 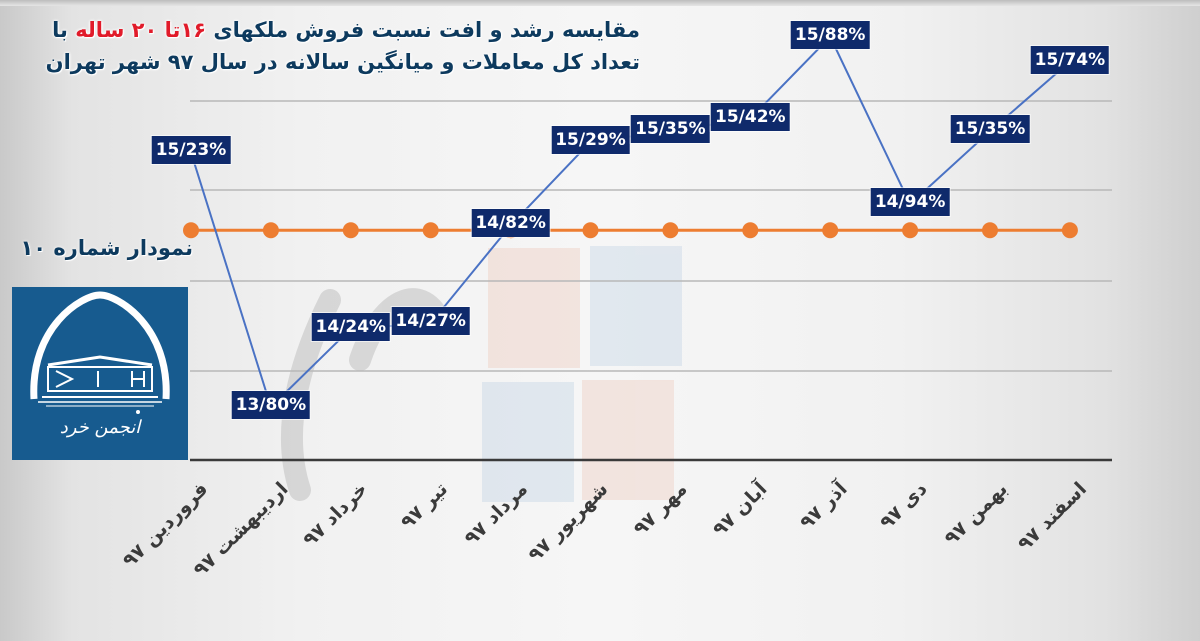 What do you see at coordinates (191, 150) in the screenshot?
I see `data-label: 15/23%` at bounding box center [191, 150].